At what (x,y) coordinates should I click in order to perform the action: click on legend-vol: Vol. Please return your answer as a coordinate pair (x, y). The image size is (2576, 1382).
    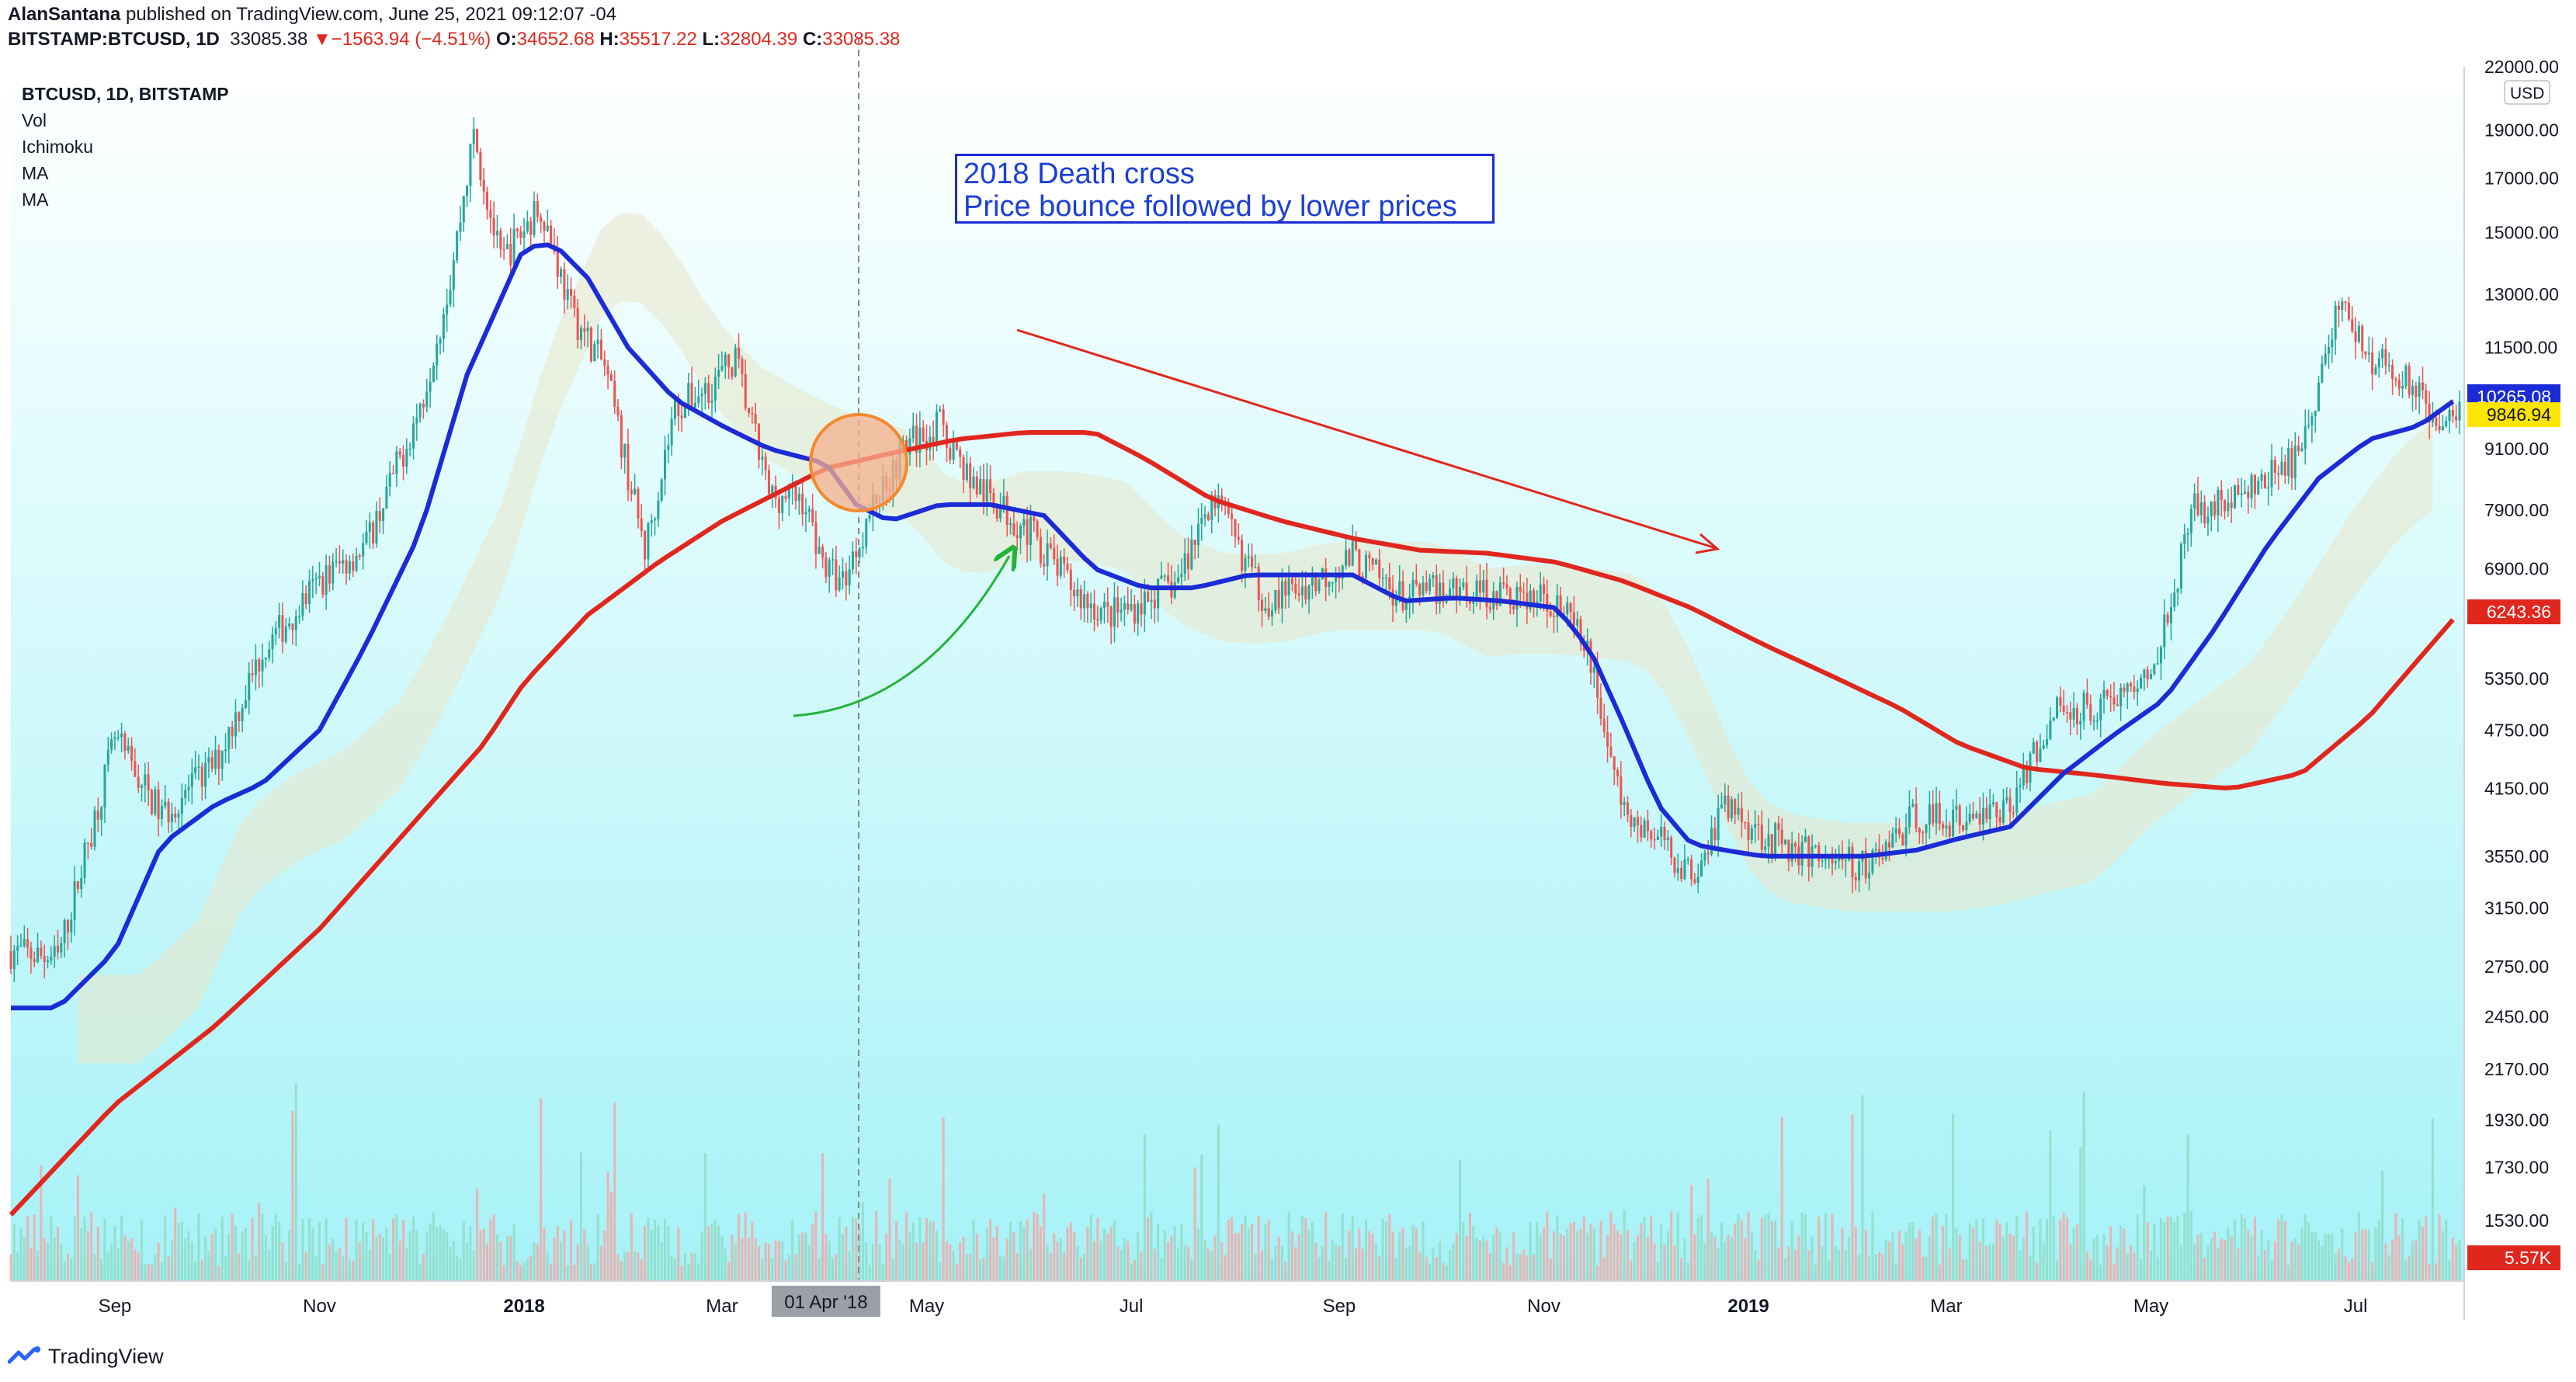
    Looking at the image, I should click on (34, 120).